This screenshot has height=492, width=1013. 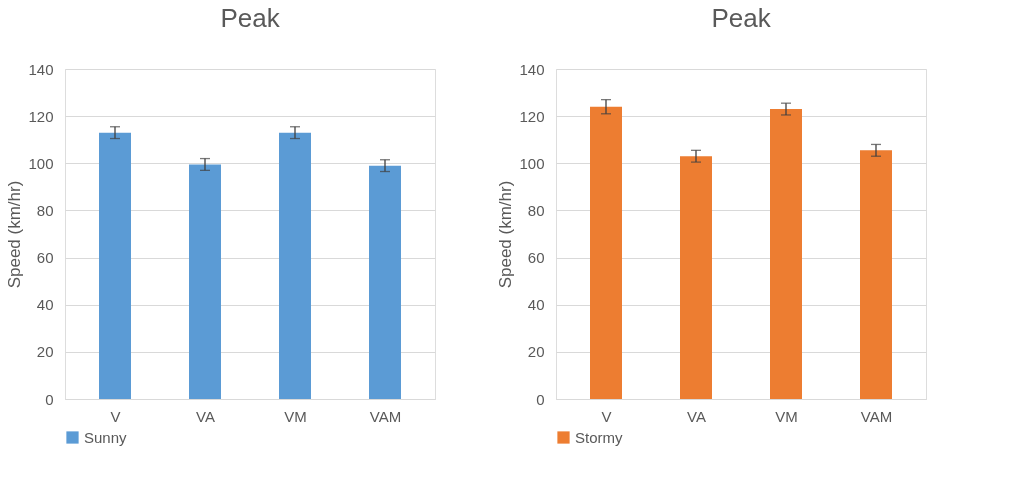 I want to click on legend-label: Sunny, so click(x=106, y=437).